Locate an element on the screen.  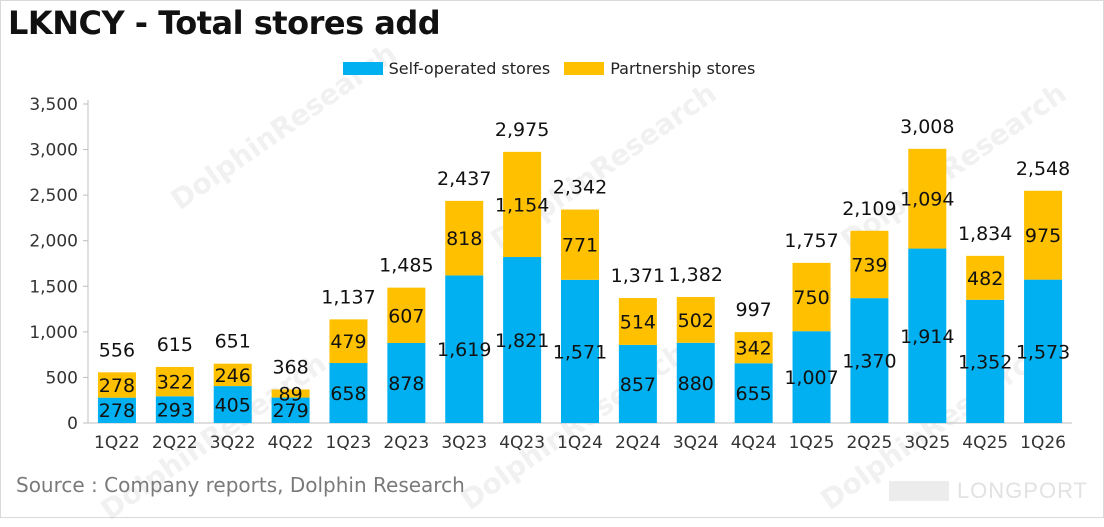
brand-logo is located at coordinates (918, 491).